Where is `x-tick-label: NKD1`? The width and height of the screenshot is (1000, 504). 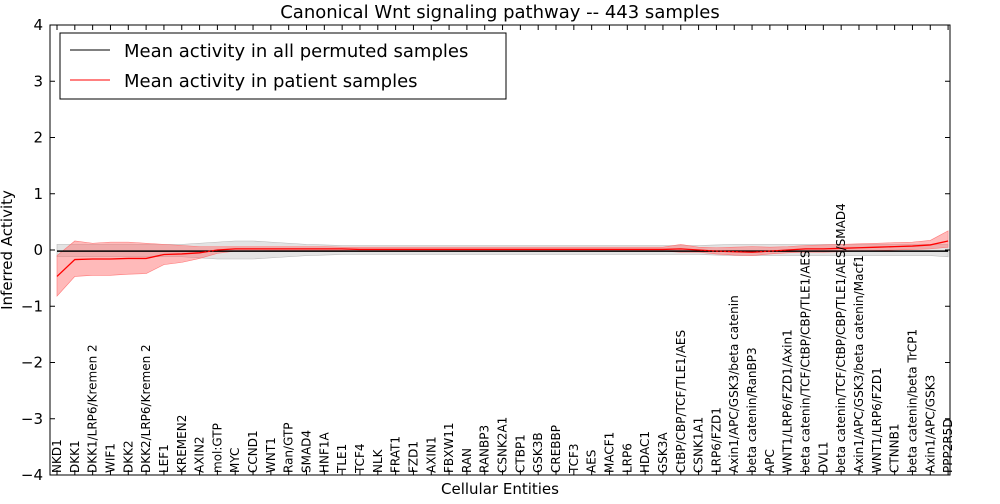
x-tick-label: NKD1 is located at coordinates (57, 456).